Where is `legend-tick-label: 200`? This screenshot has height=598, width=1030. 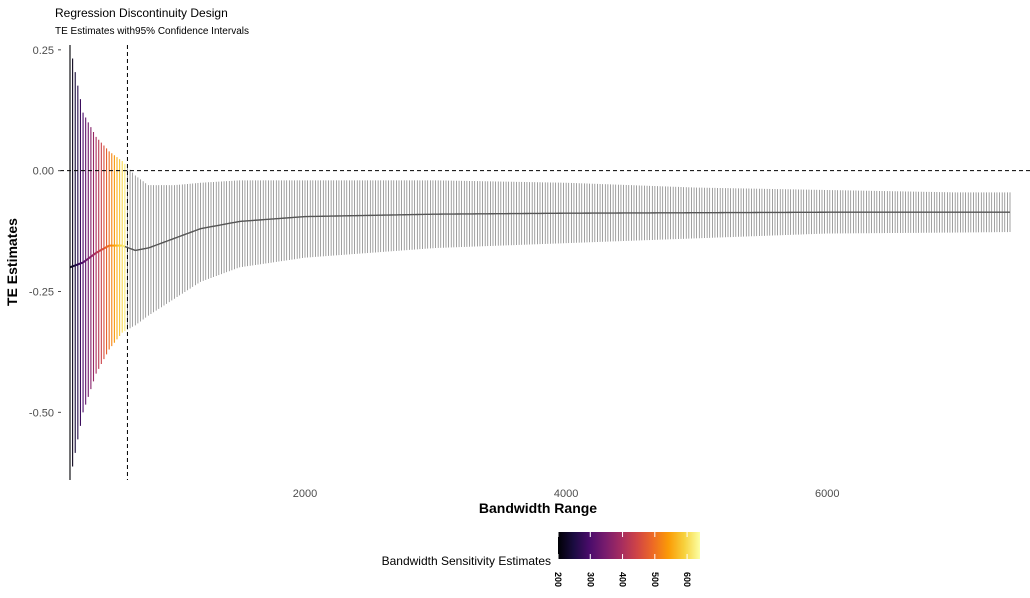 legend-tick-label: 200 is located at coordinates (558, 579).